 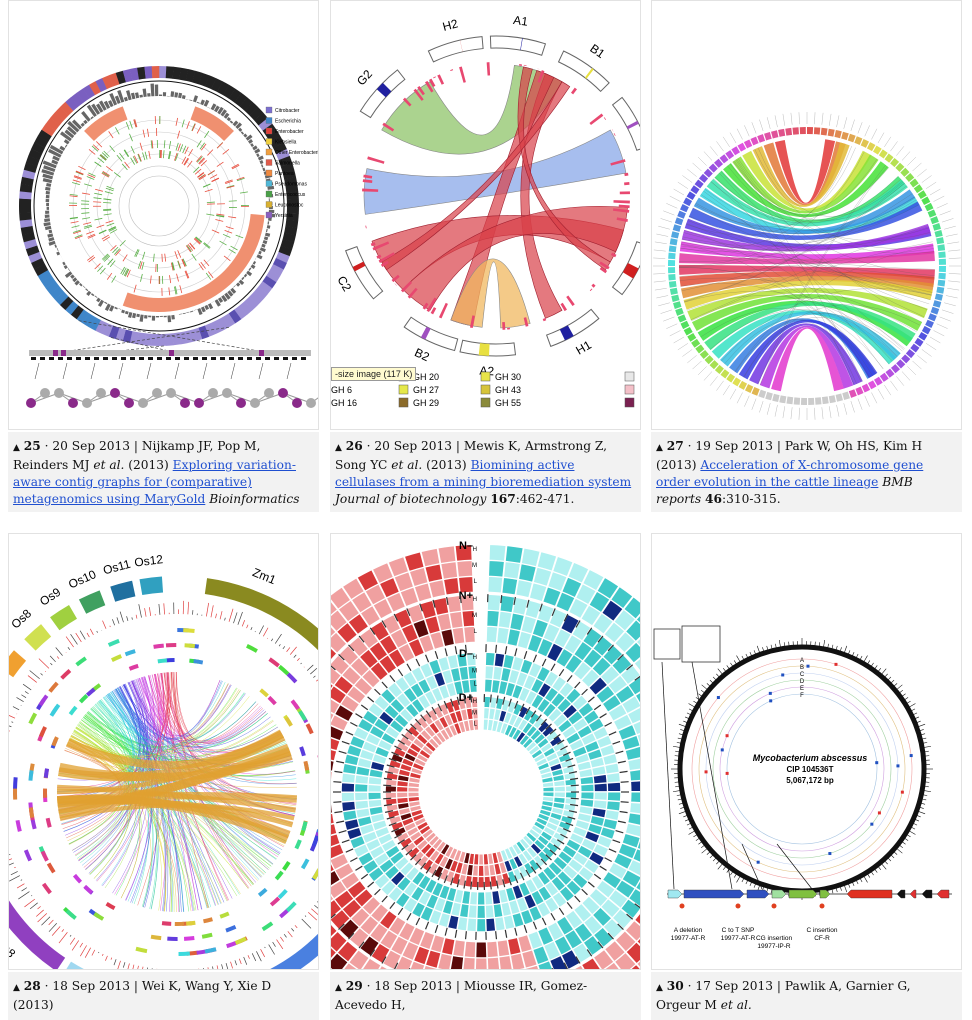 I want to click on date: 17 Sep 2013, so click(x=738, y=986).